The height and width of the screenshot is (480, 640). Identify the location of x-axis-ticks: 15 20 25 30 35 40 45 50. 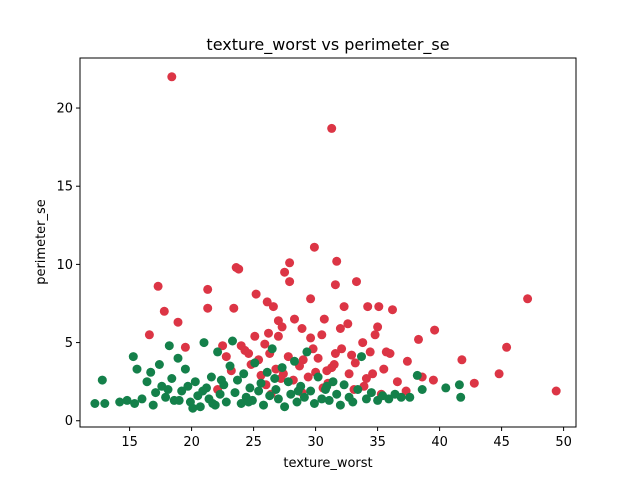
(346, 438).